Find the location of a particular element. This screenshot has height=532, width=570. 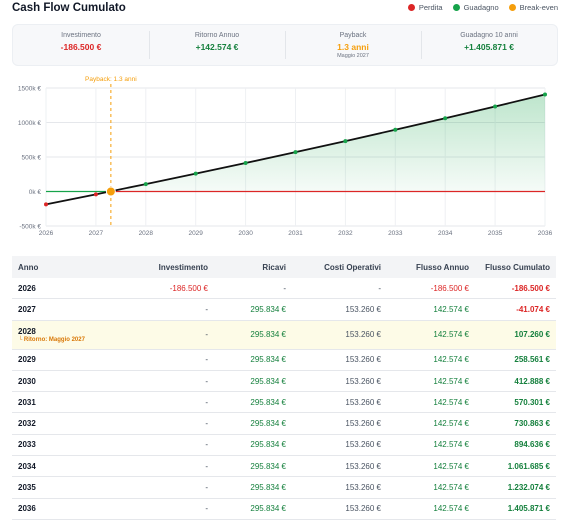

breakeven-point is located at coordinates (110, 191).